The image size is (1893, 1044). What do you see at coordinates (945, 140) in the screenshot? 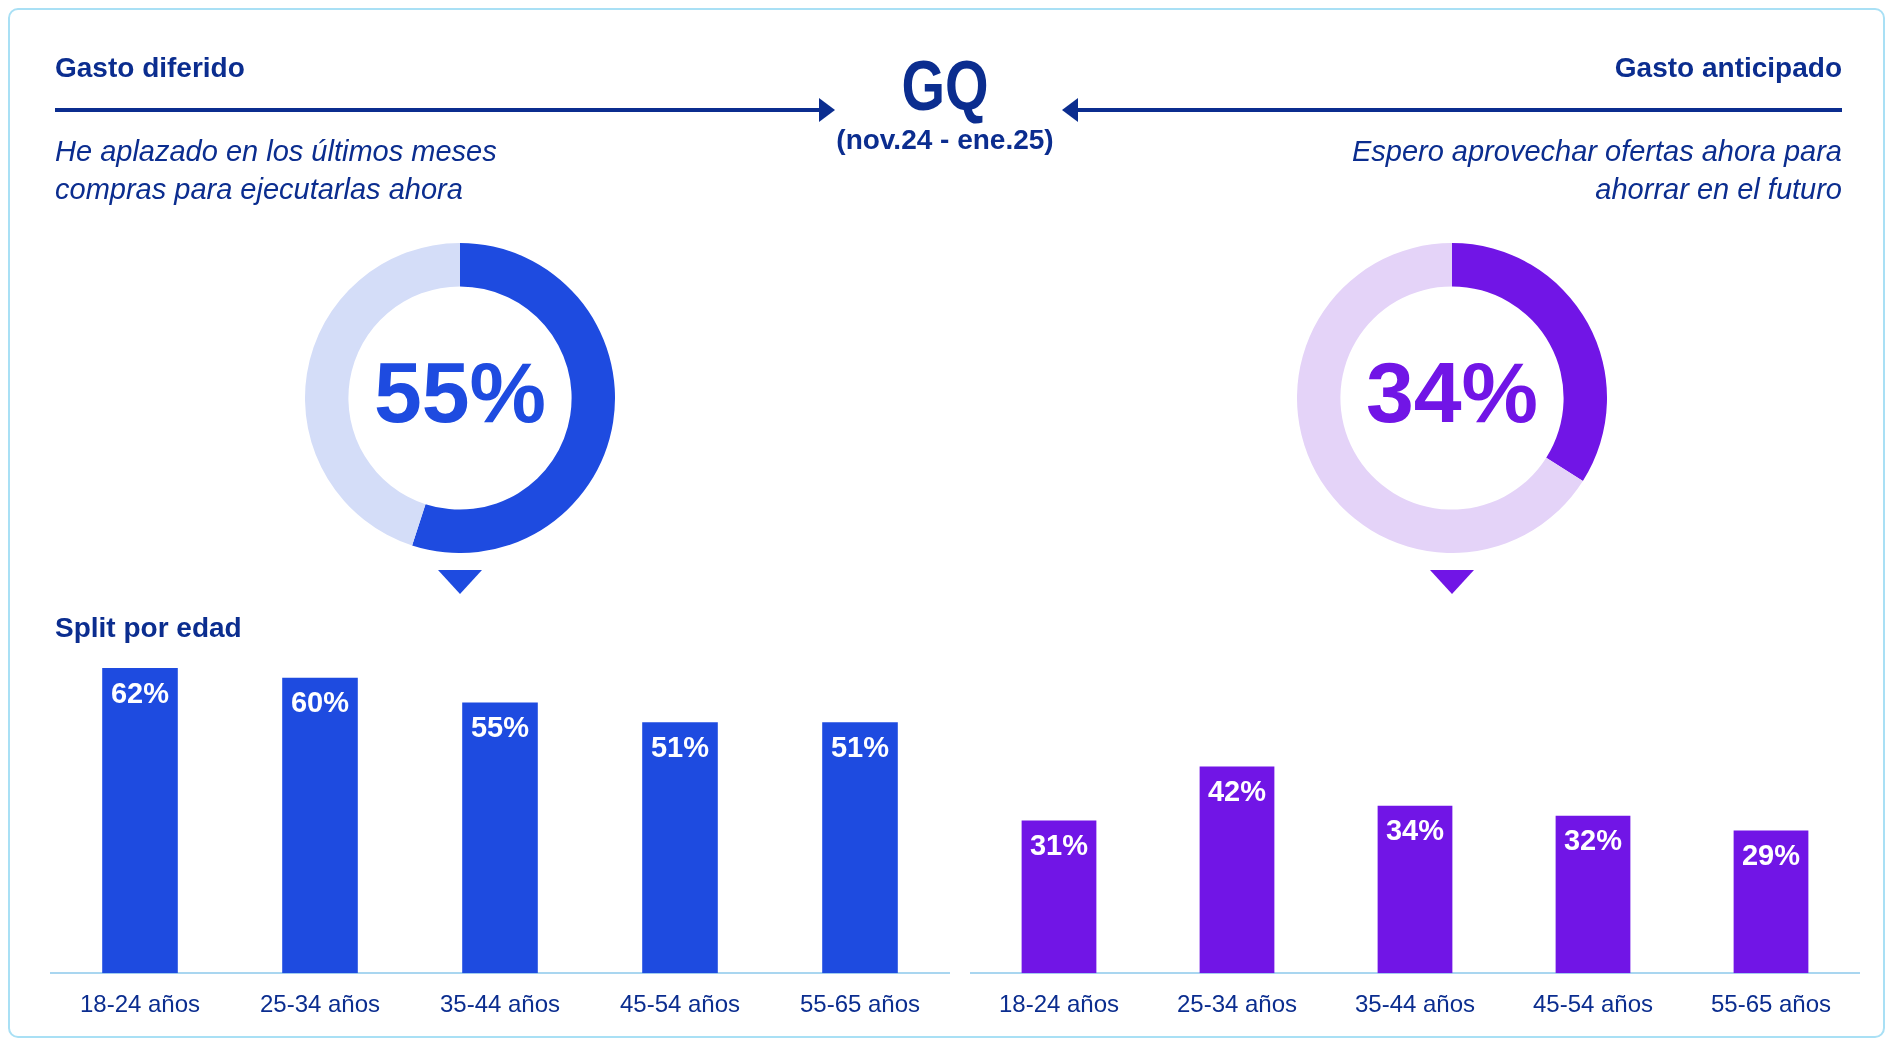
I see `text: (nov.24 - ene.25)` at bounding box center [945, 140].